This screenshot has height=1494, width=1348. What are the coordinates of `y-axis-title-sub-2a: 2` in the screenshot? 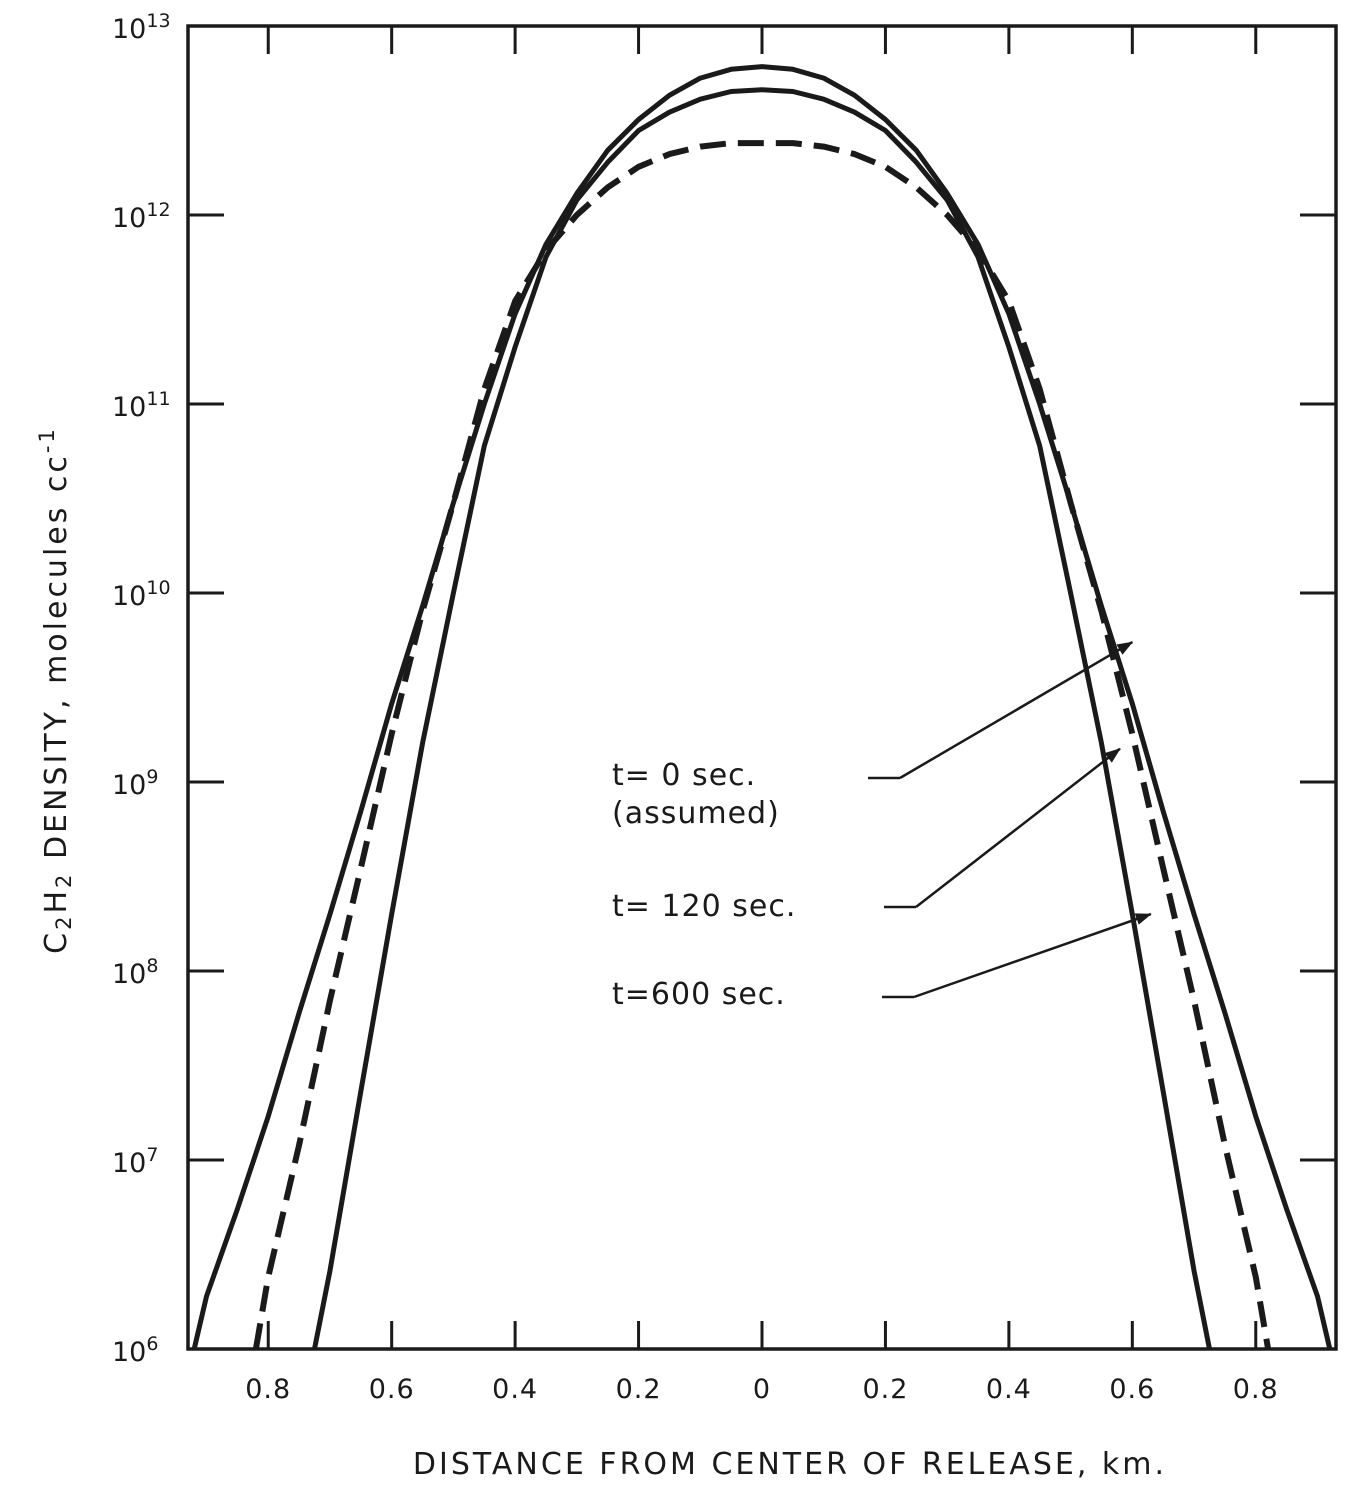 It's located at (64, 922).